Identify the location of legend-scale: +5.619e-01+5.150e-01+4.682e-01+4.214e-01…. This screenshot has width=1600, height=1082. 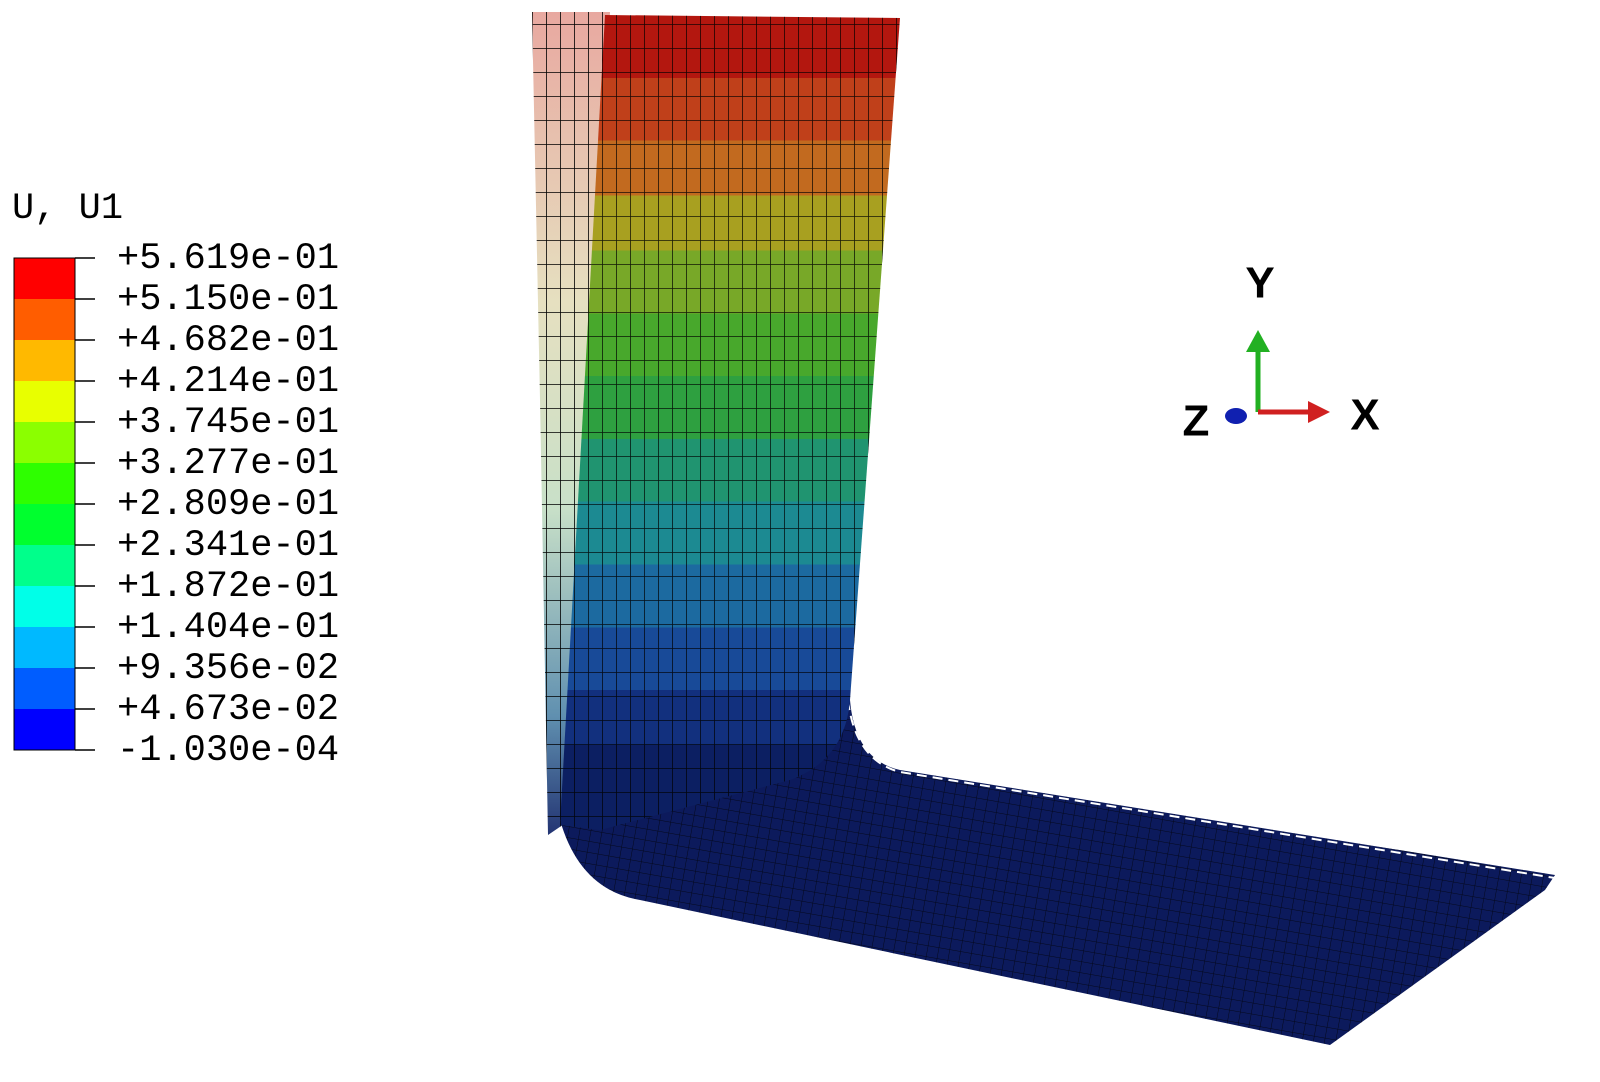
(176, 505).